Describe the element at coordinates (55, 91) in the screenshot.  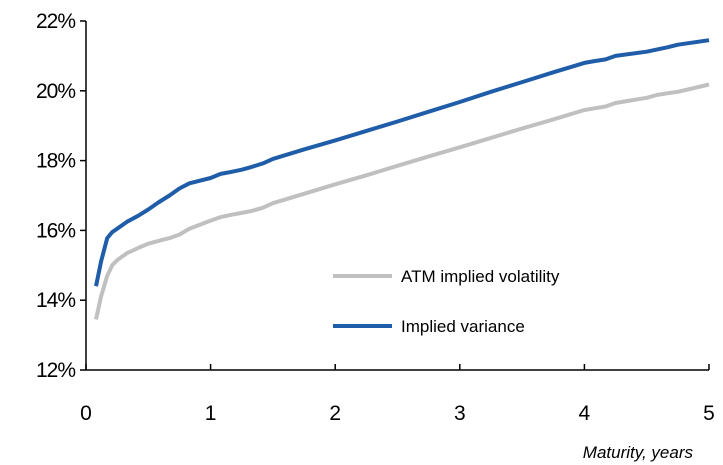
I see `y-tick-label: 20%` at that location.